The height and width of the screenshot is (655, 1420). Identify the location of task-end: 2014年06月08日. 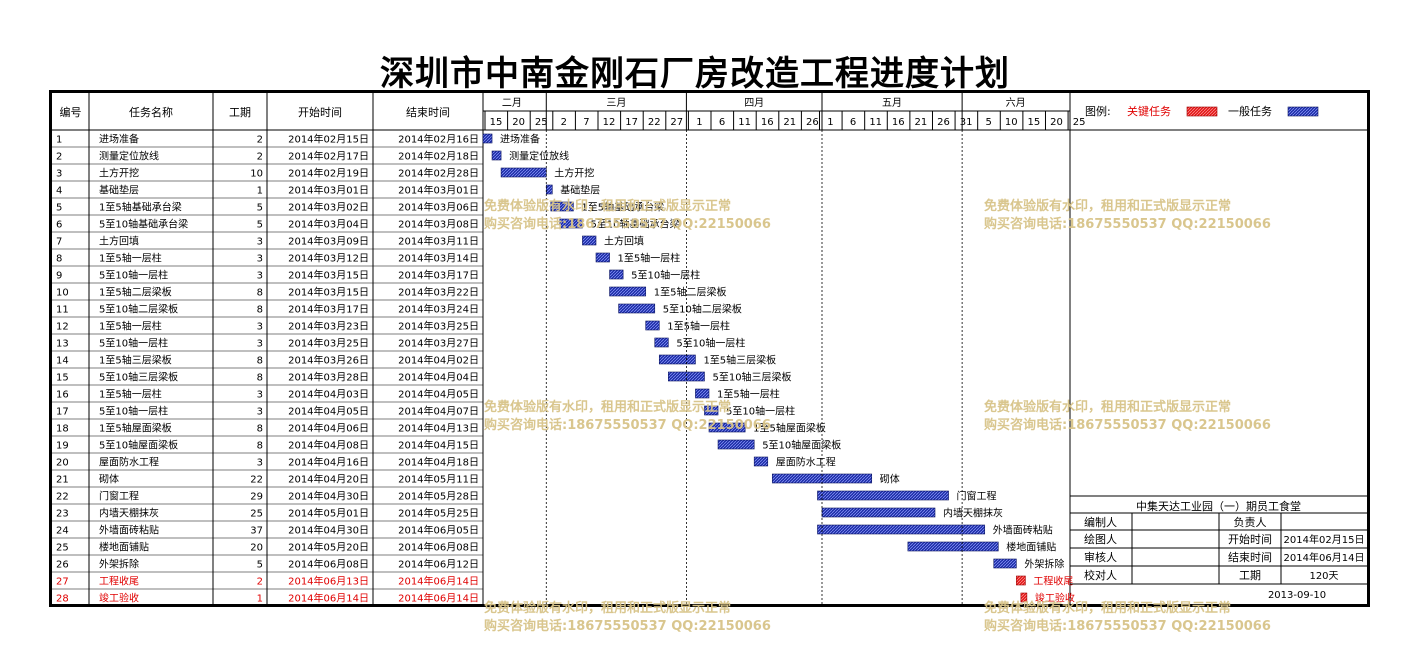
(438, 547).